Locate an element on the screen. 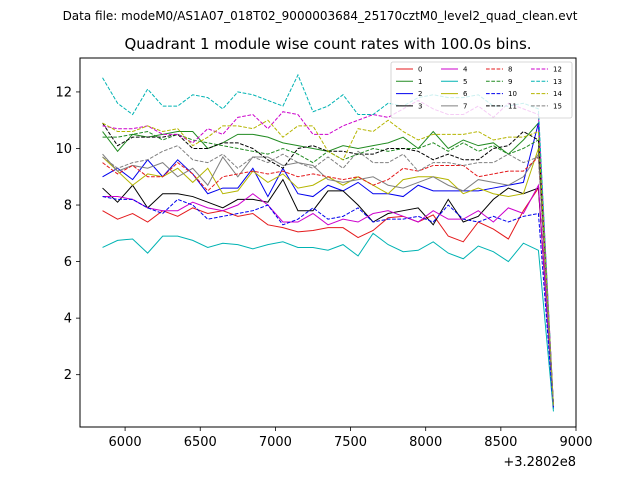 The width and height of the screenshot is (640, 480). legend-label-6: 6 is located at coordinates (465, 94).